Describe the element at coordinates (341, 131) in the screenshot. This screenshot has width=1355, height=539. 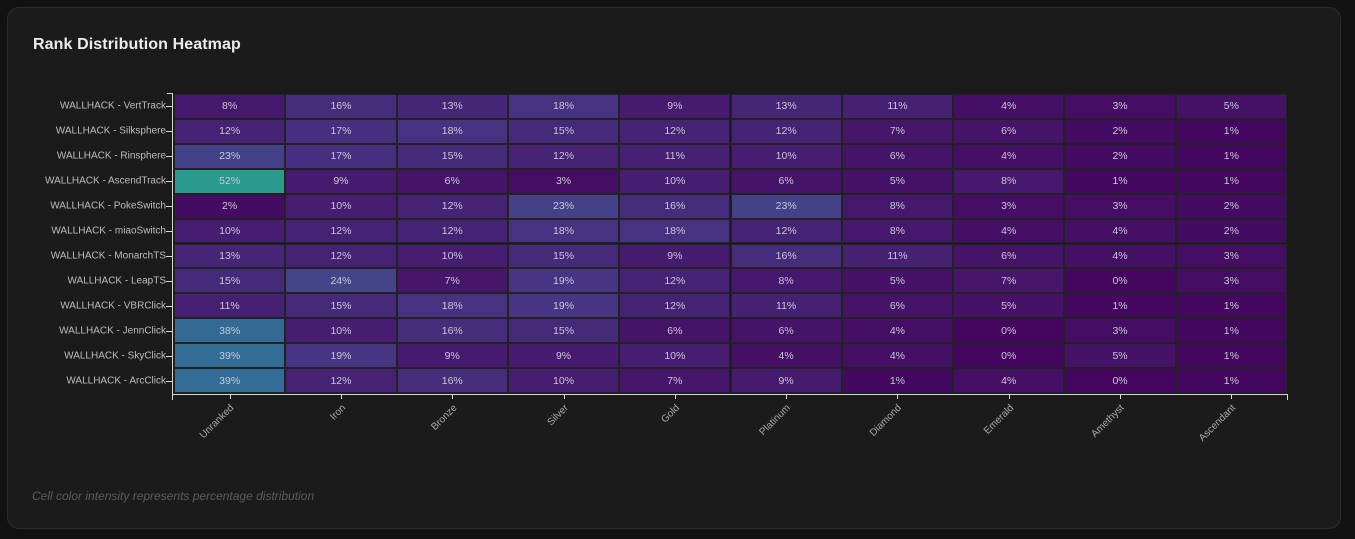
I see `heatmap-cell: 17%` at that location.